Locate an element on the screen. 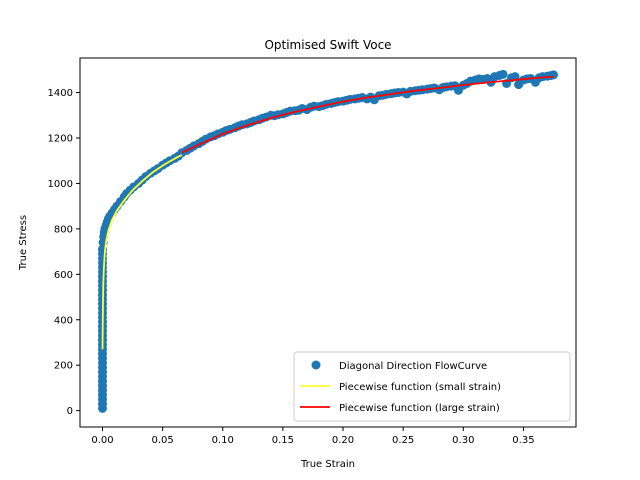 Image resolution: width=640 pixels, height=480 pixels. legend-box is located at coordinates (432, 386).